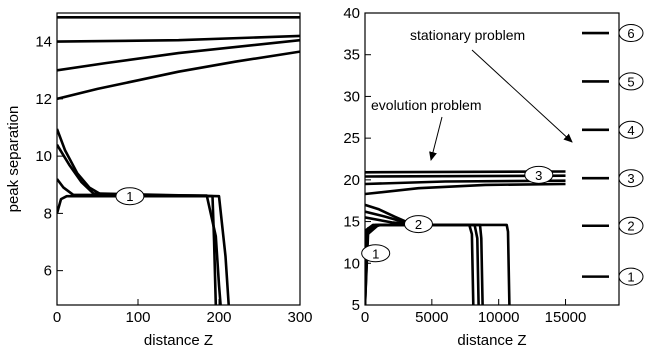 This screenshot has height=354, width=648. I want to click on left-y-tick-label: 6, so click(48, 271).